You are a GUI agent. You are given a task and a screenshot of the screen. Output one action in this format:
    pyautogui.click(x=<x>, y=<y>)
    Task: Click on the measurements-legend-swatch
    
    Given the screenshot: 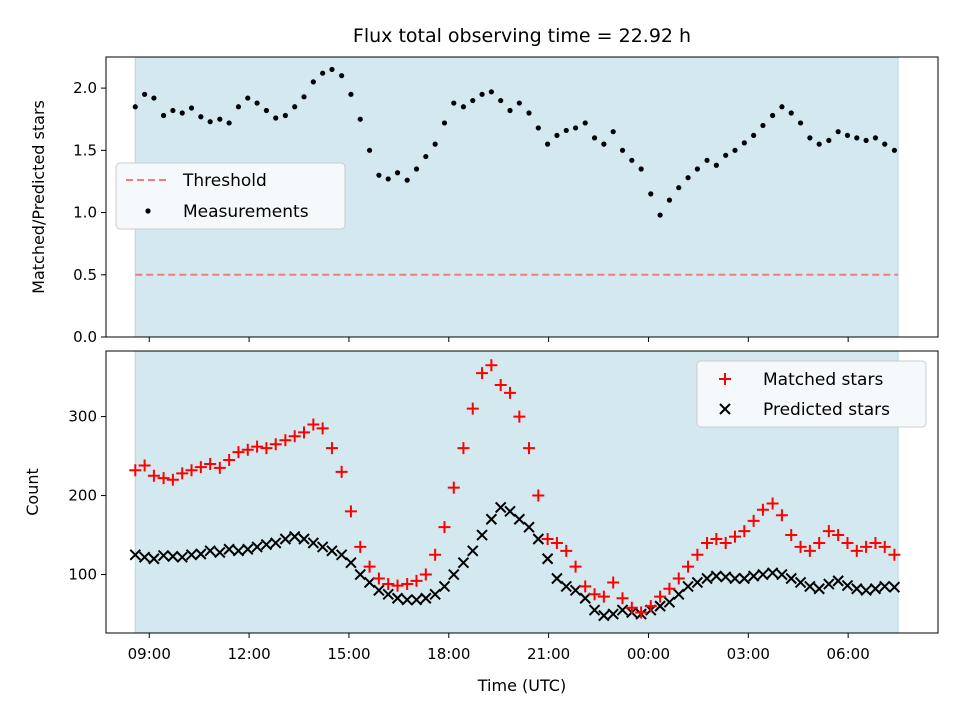 What is the action you would take?
    pyautogui.click(x=148, y=211)
    